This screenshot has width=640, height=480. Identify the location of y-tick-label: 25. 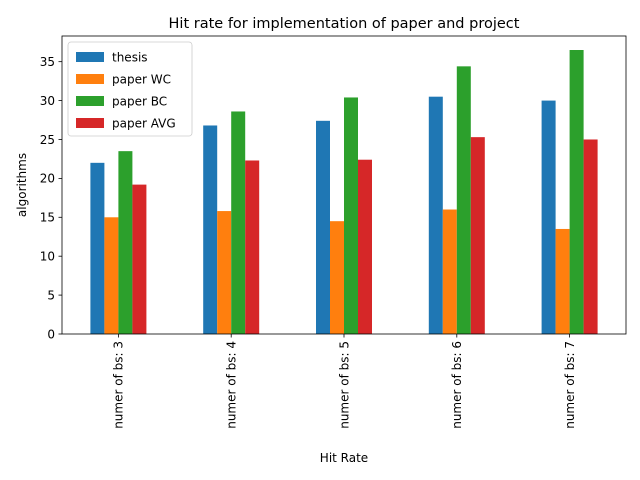
(47, 140).